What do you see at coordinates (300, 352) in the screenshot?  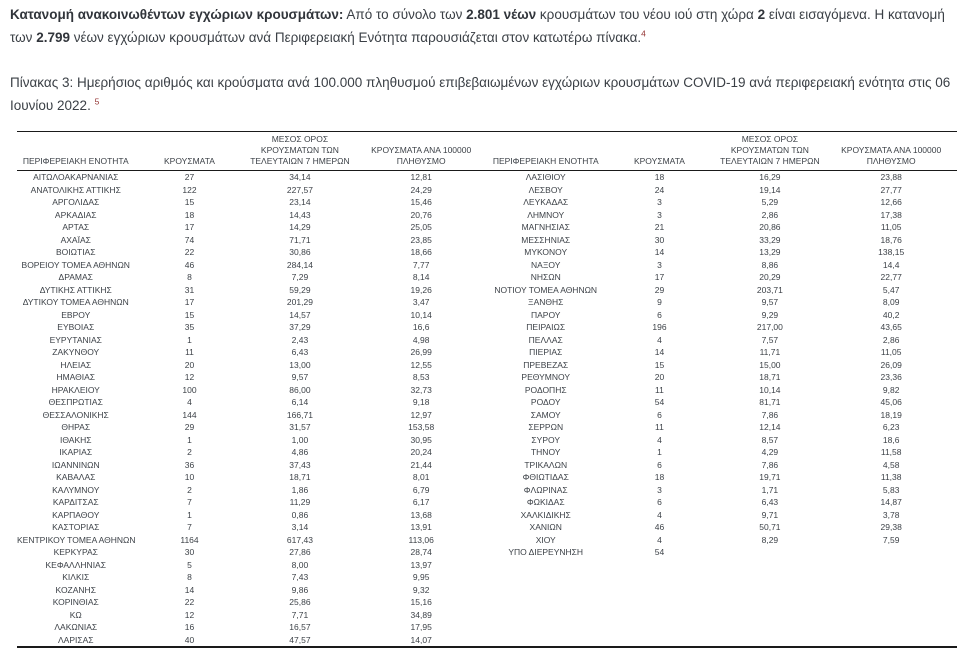 I see `avg7-cell: 6,43` at bounding box center [300, 352].